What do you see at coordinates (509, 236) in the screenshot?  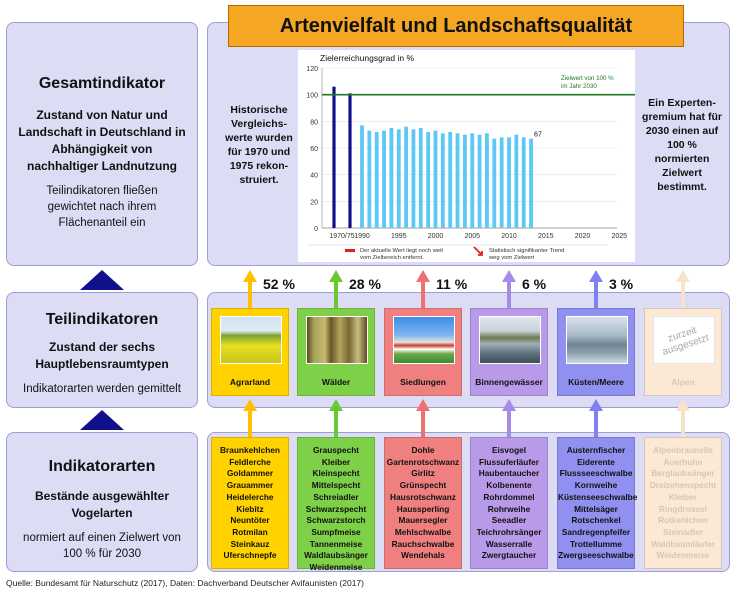 I see `x-tick-label: 2010` at bounding box center [509, 236].